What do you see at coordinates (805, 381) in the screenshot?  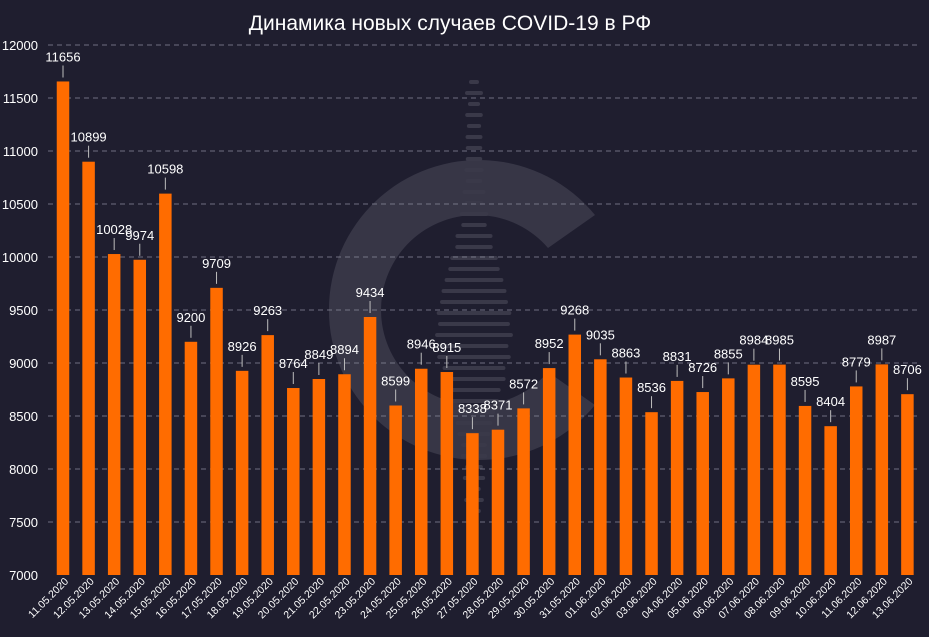 I see `data-label: 8595` at bounding box center [805, 381].